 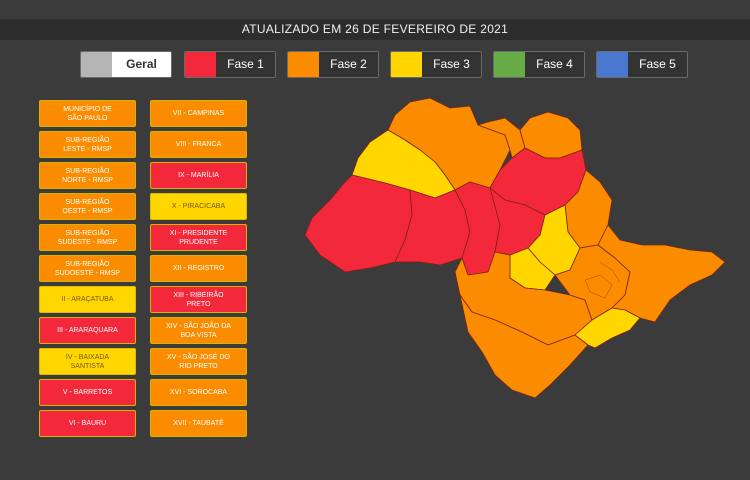 I want to click on region-button-taubate: XVII - TAUBATÉ, so click(x=198, y=423).